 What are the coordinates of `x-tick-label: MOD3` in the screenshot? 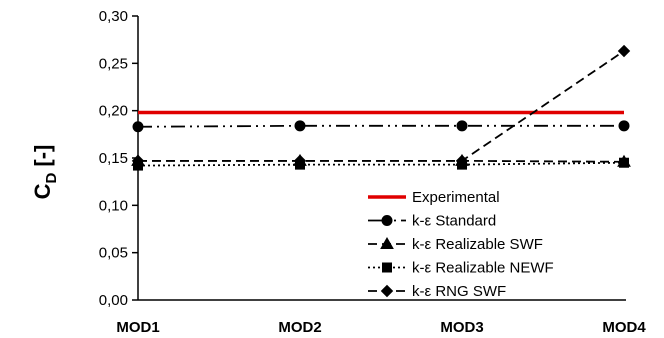 It's located at (461, 327).